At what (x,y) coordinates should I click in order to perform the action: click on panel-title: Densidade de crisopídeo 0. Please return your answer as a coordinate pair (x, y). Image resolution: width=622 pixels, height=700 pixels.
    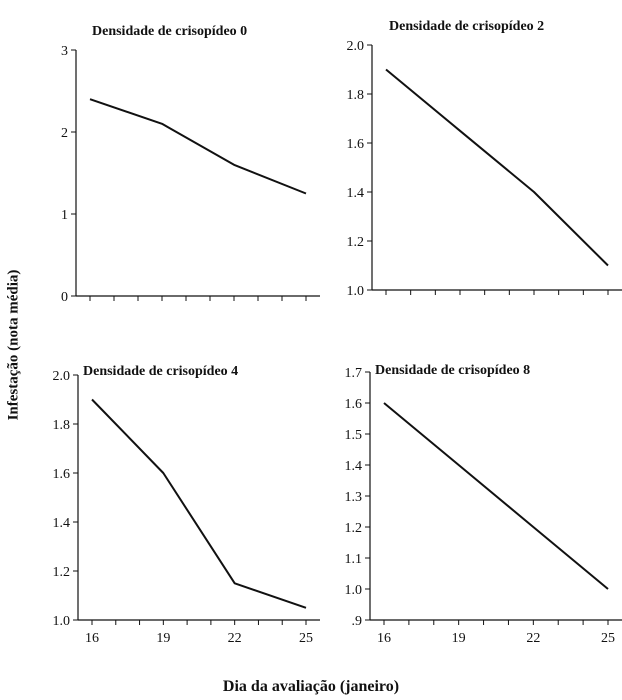
    Looking at the image, I should click on (169, 31).